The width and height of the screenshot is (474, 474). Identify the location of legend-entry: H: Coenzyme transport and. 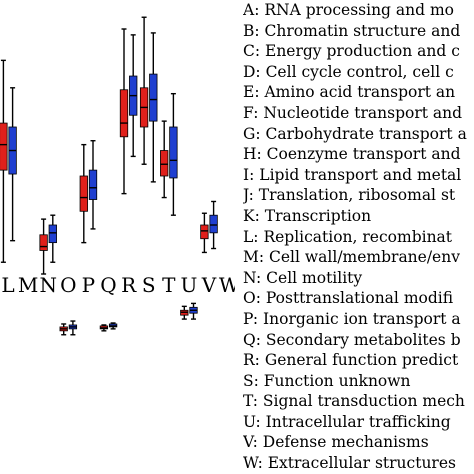
(352, 154).